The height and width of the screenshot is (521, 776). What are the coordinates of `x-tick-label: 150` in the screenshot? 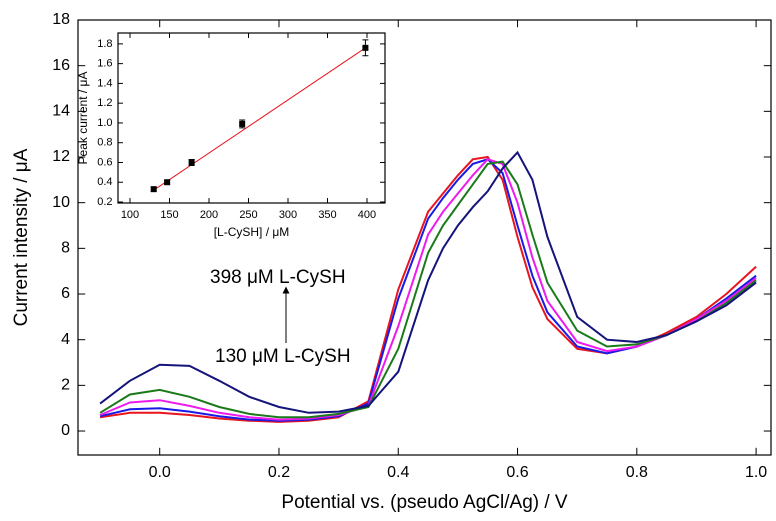 It's located at (169, 215).